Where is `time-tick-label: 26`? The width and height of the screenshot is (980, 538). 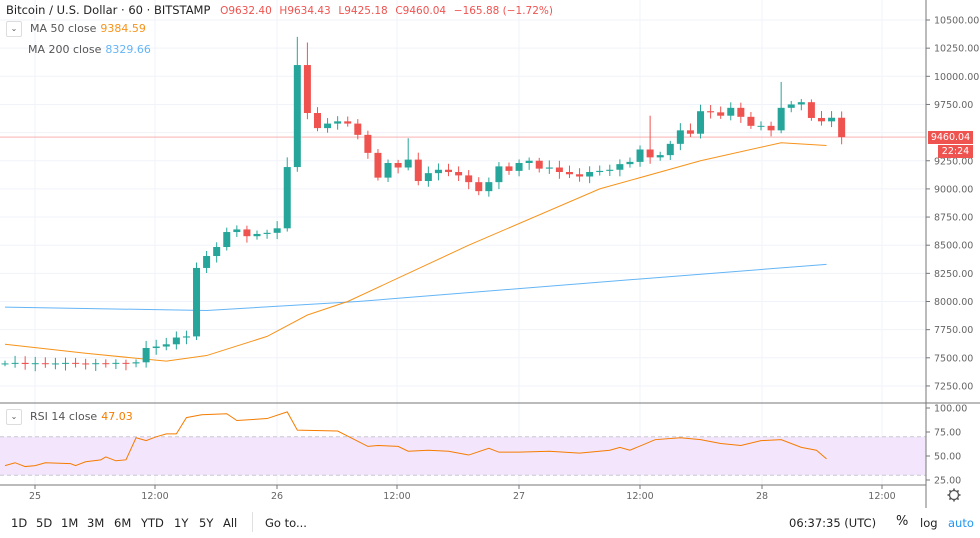 time-tick-label: 26 is located at coordinates (277, 496).